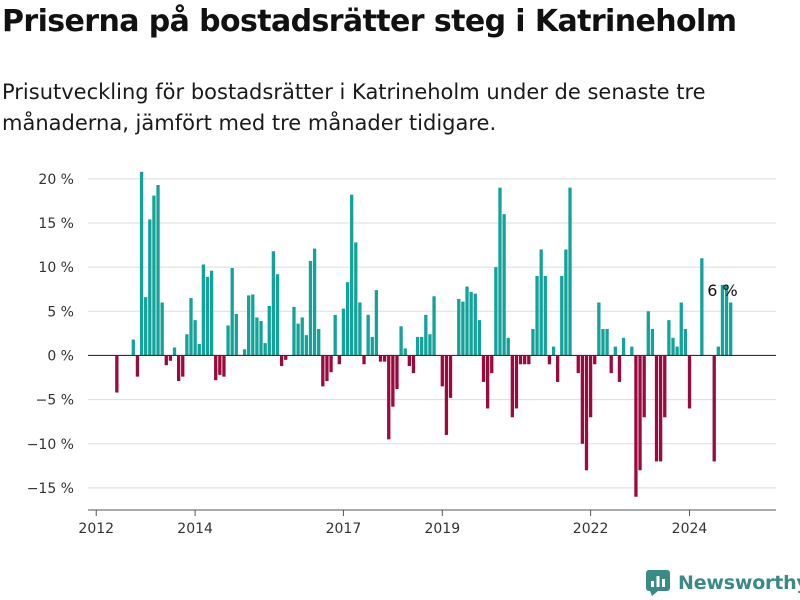  Describe the element at coordinates (60, 312) in the screenshot. I see `y-tick-label: 5 %` at that location.